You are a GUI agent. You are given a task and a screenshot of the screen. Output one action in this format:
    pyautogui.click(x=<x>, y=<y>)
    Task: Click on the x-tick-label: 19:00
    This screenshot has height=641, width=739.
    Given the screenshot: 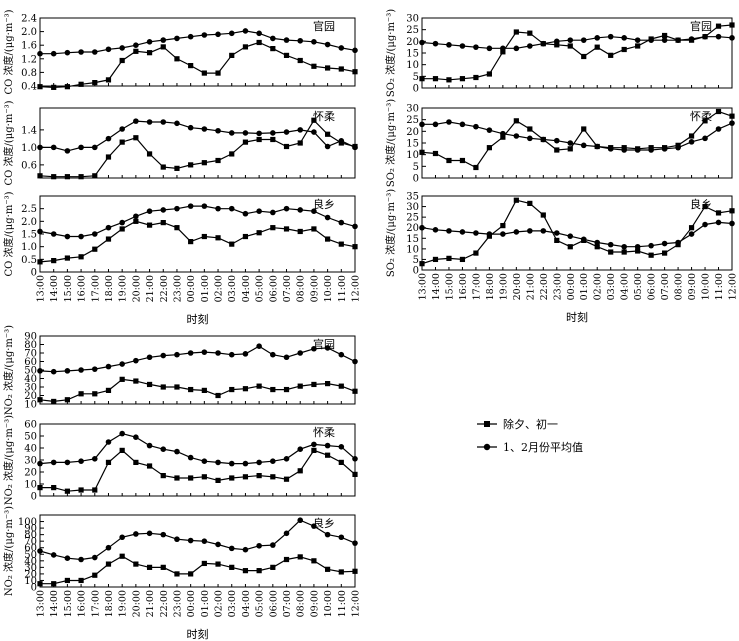 What is the action you would take?
    pyautogui.click(x=123, y=288)
    